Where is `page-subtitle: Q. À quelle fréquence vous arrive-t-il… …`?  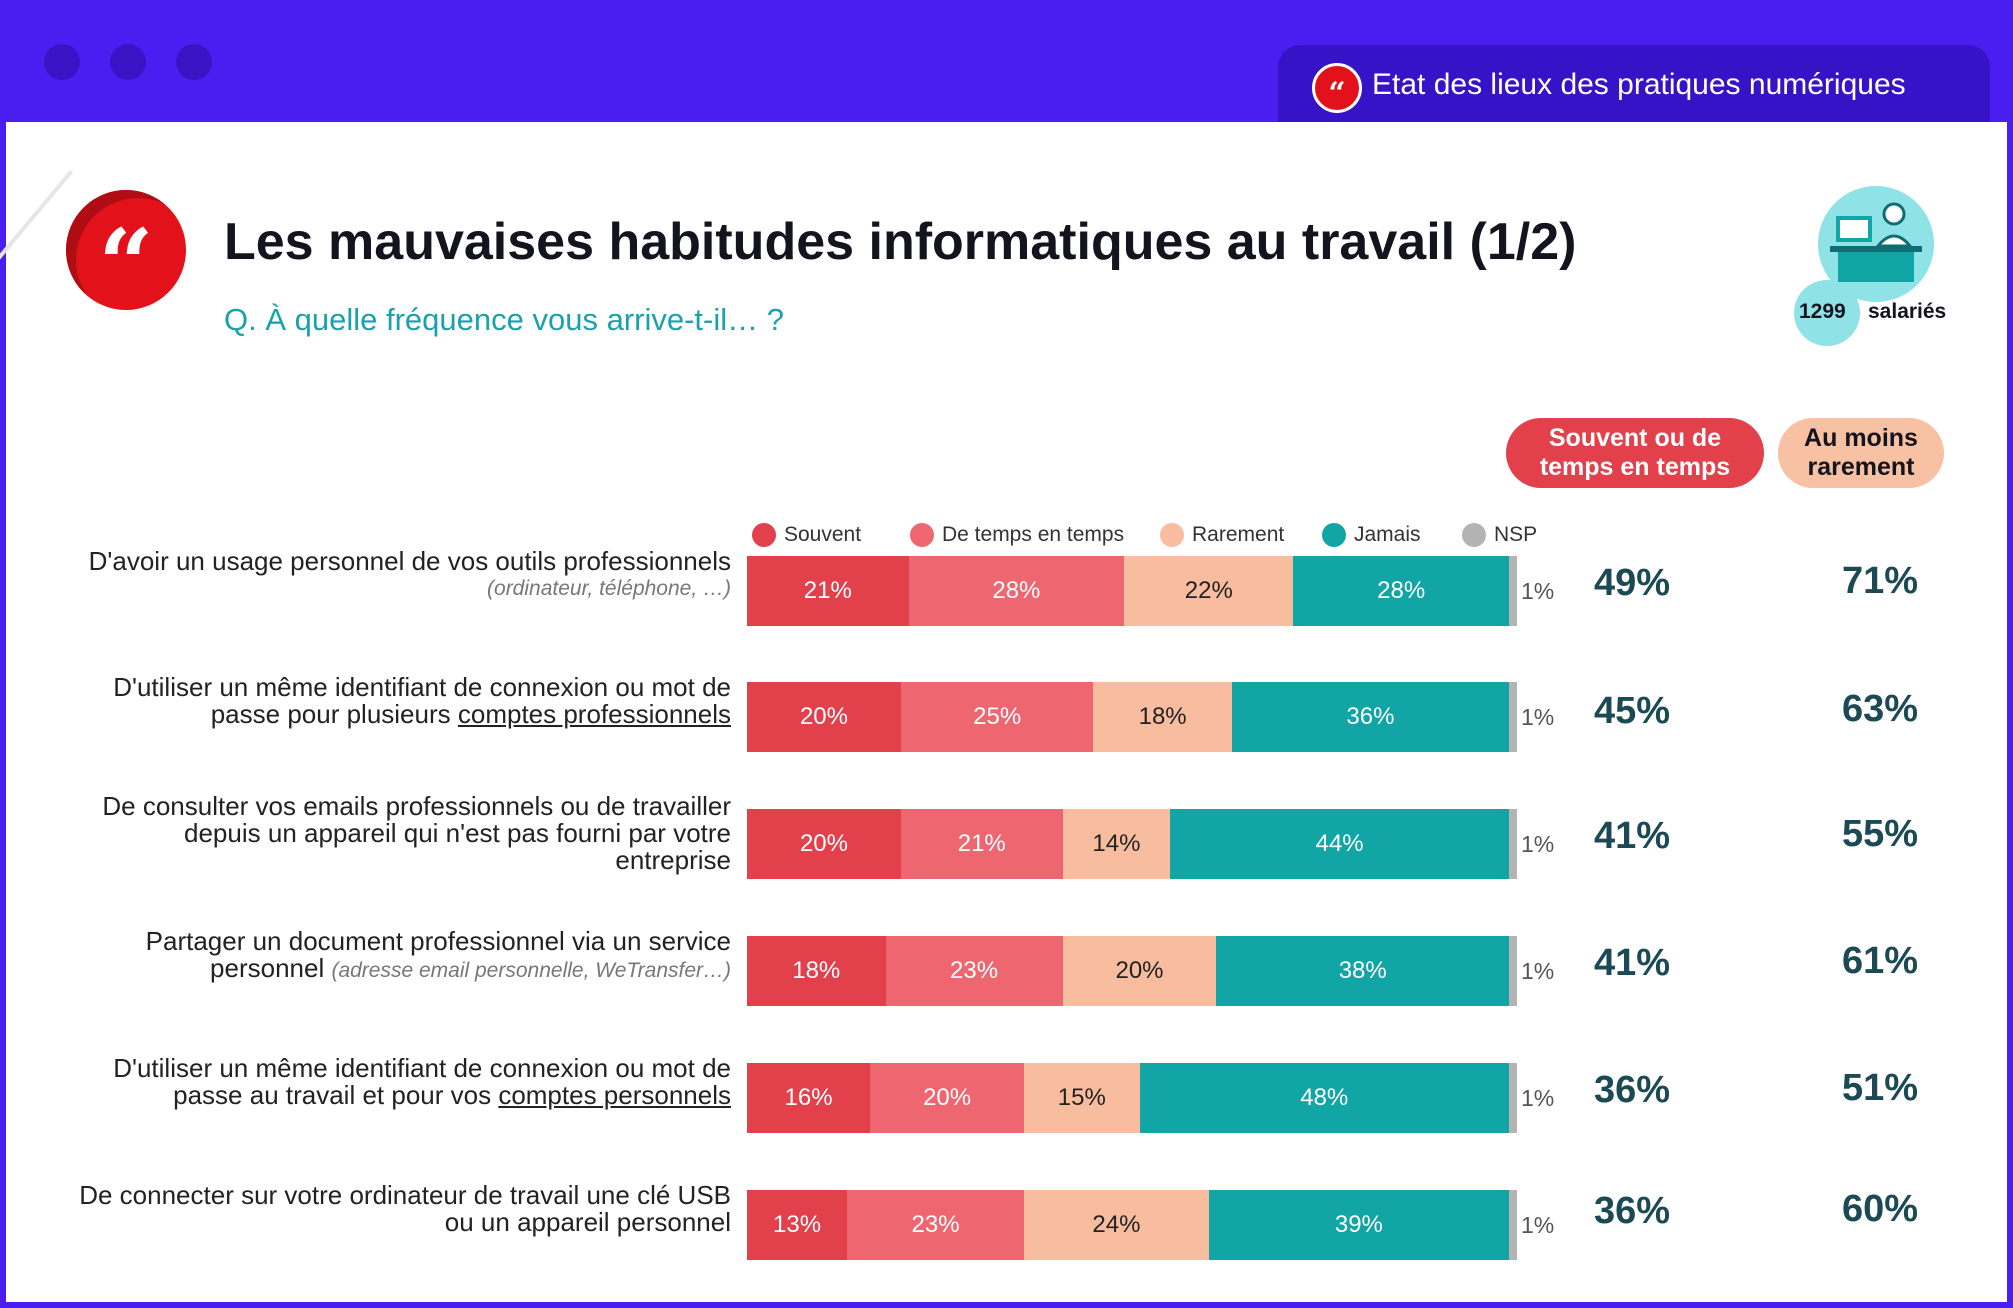
page-subtitle: Q. À quelle fréquence vous arrive-t-il… … is located at coordinates (504, 319).